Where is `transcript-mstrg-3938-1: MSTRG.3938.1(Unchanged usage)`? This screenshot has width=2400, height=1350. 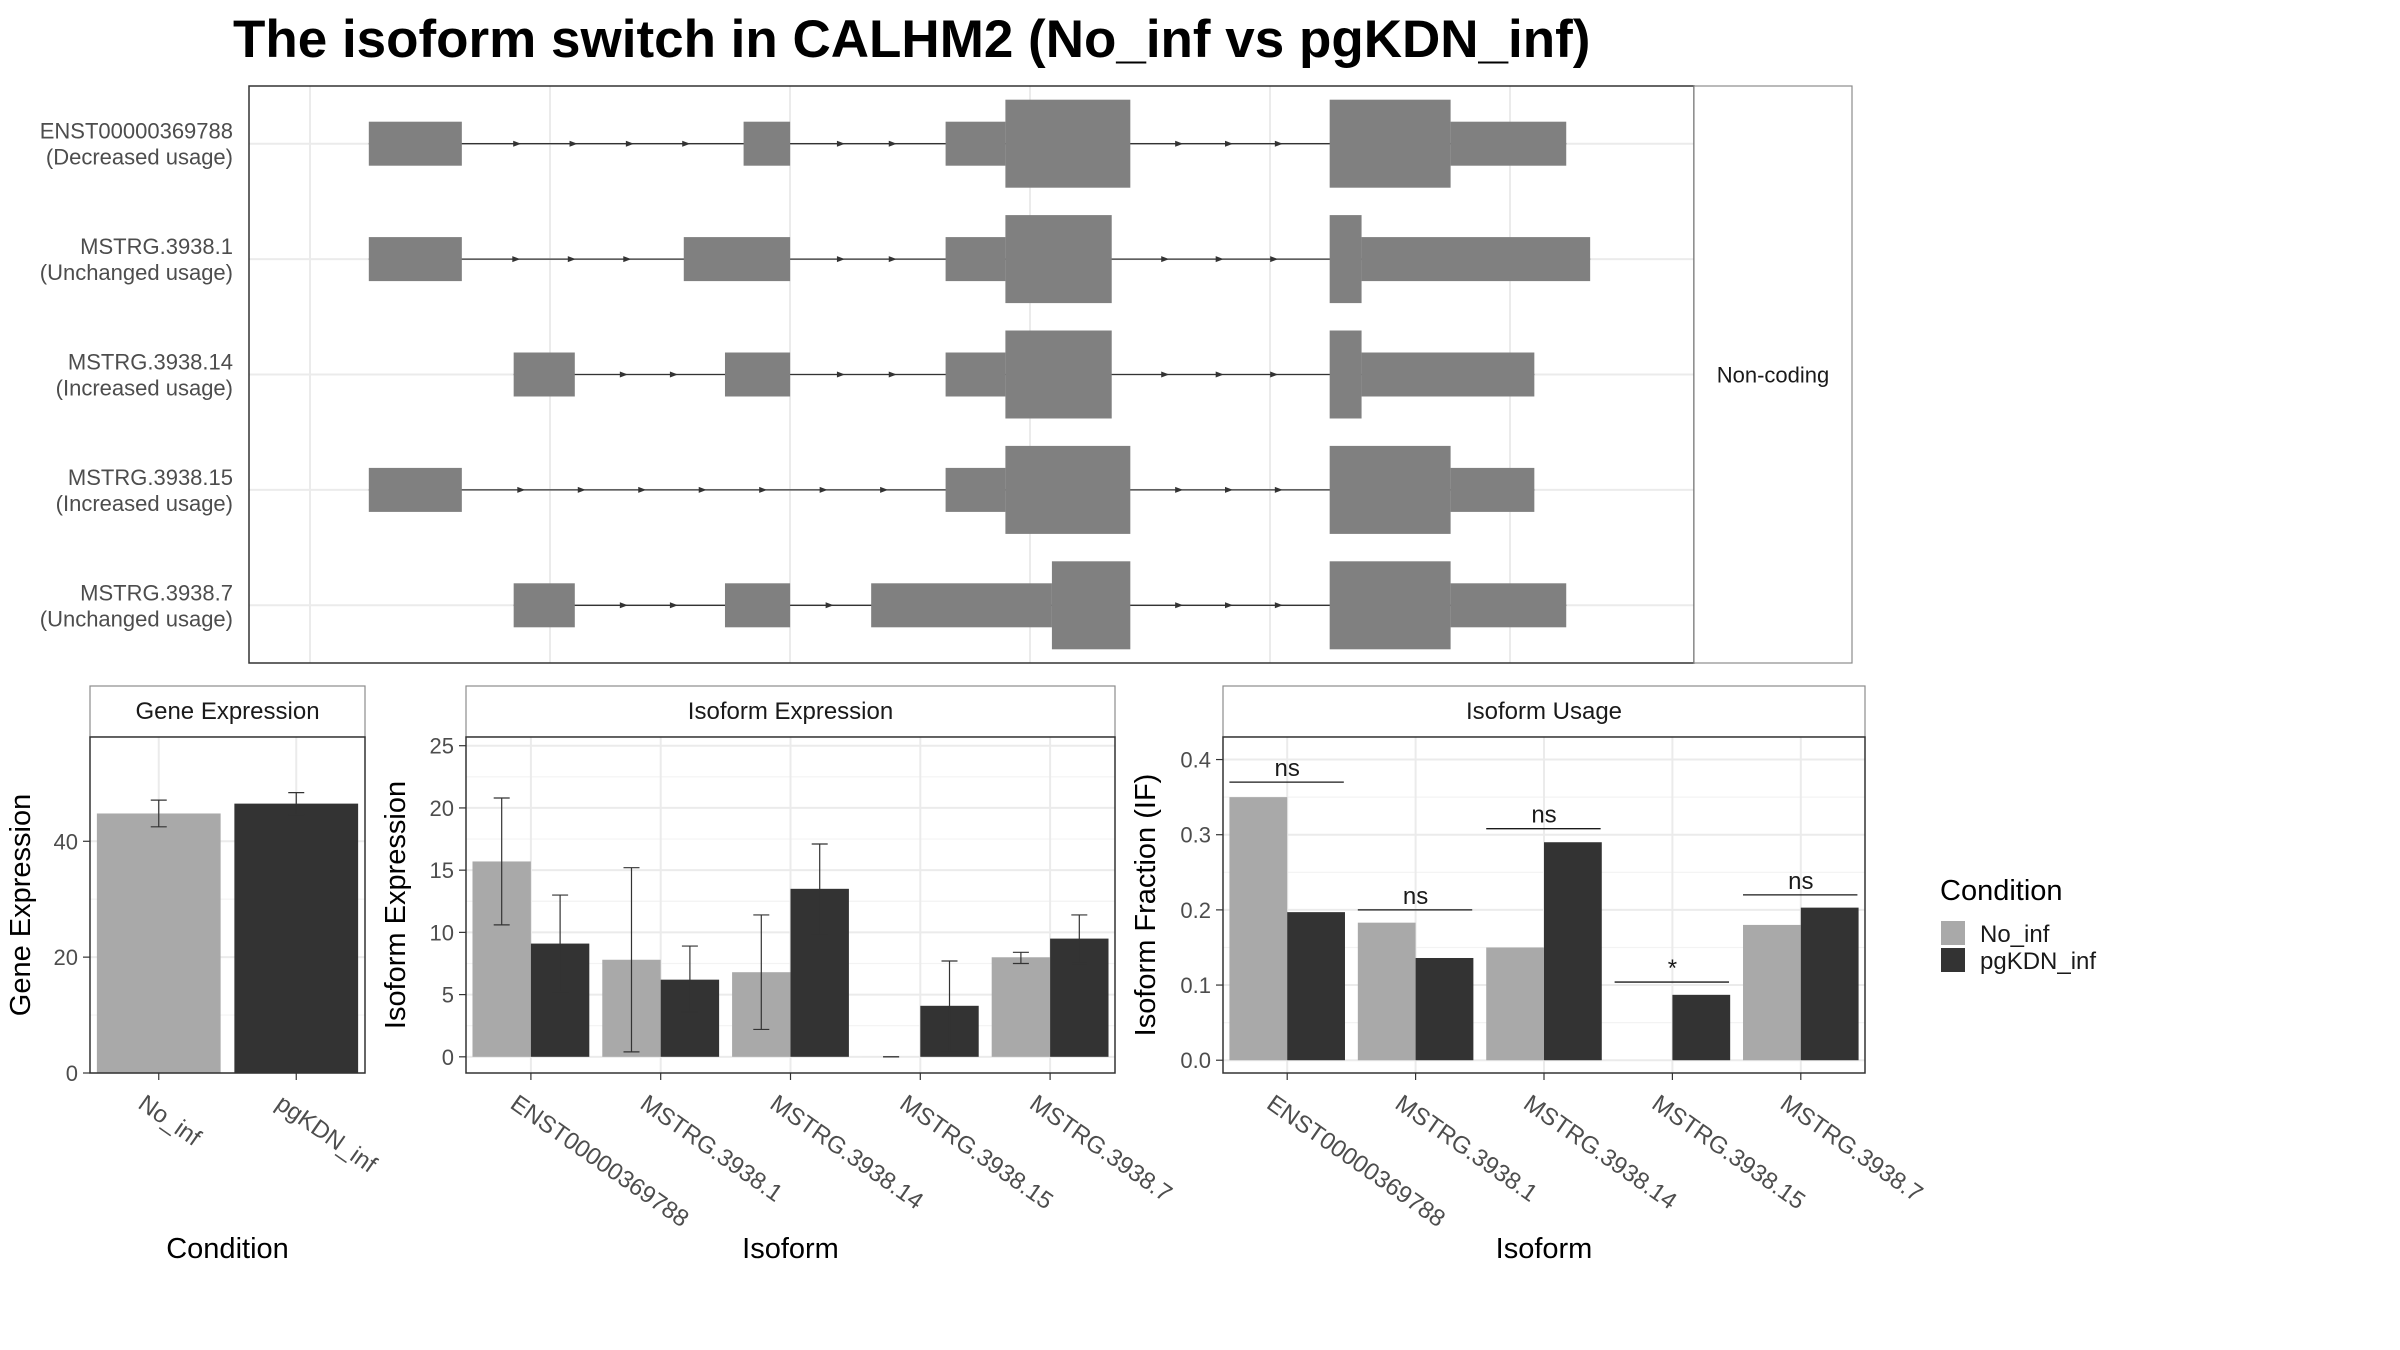
transcript-mstrg-3938-1: MSTRG.3938.1(Unchanged usage) is located at coordinates (867, 259).